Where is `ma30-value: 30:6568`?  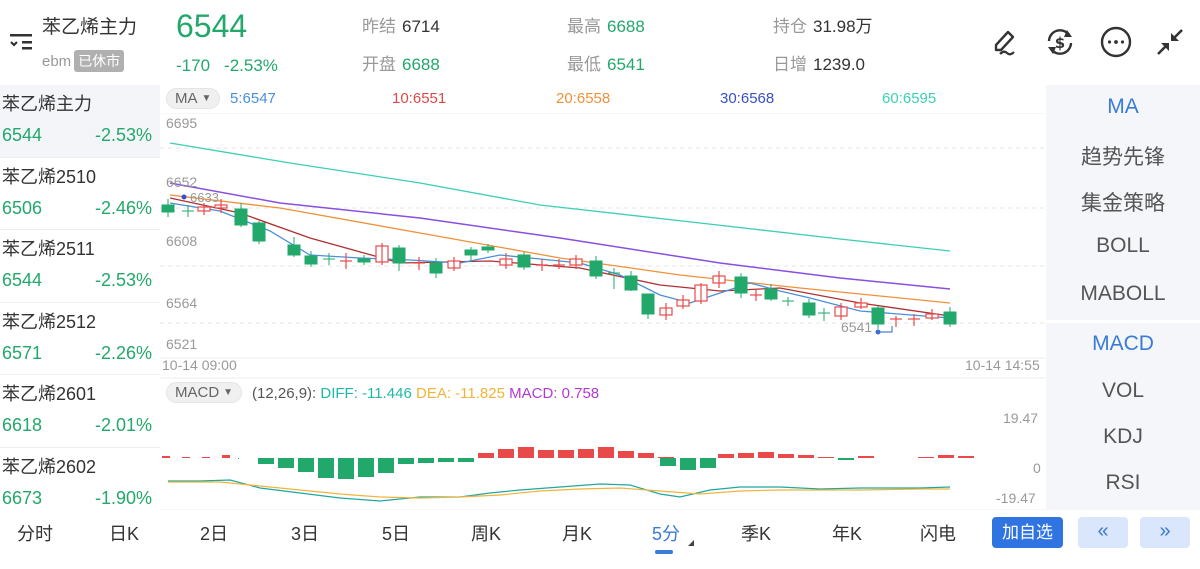
ma30-value: 30:6568 is located at coordinates (747, 98).